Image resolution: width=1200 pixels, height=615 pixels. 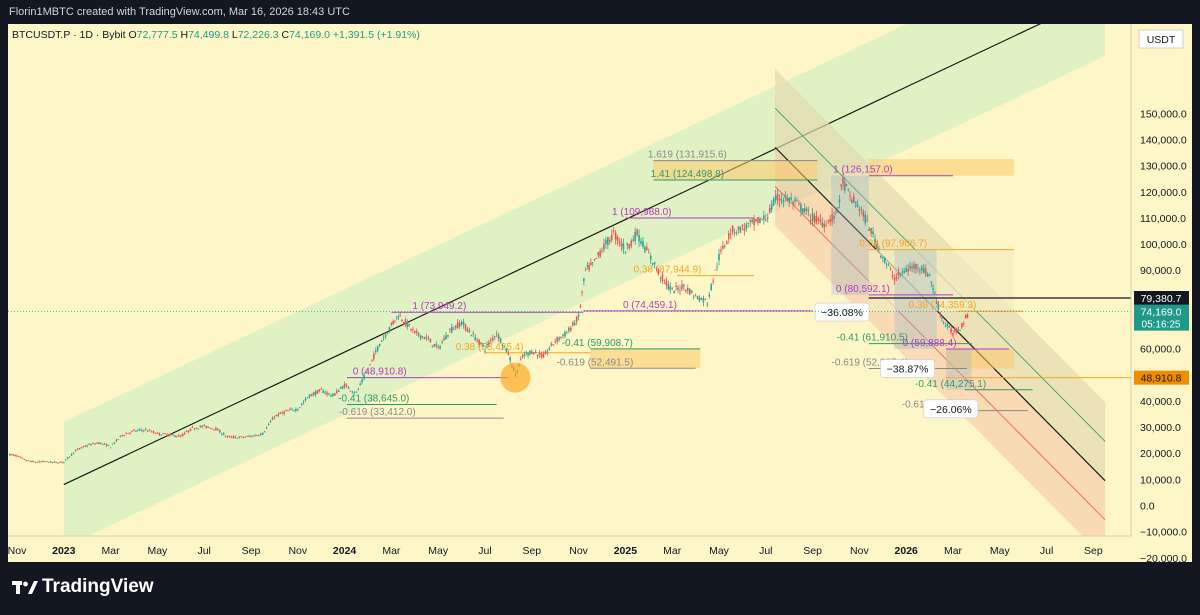 I want to click on x-tick-6: Nov, so click(x=297, y=551).